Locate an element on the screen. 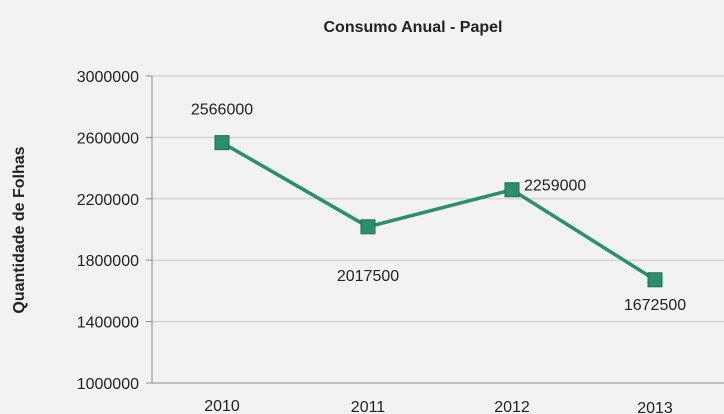 The height and width of the screenshot is (414, 724). y-tick-label: 1000000 is located at coordinates (108, 384).